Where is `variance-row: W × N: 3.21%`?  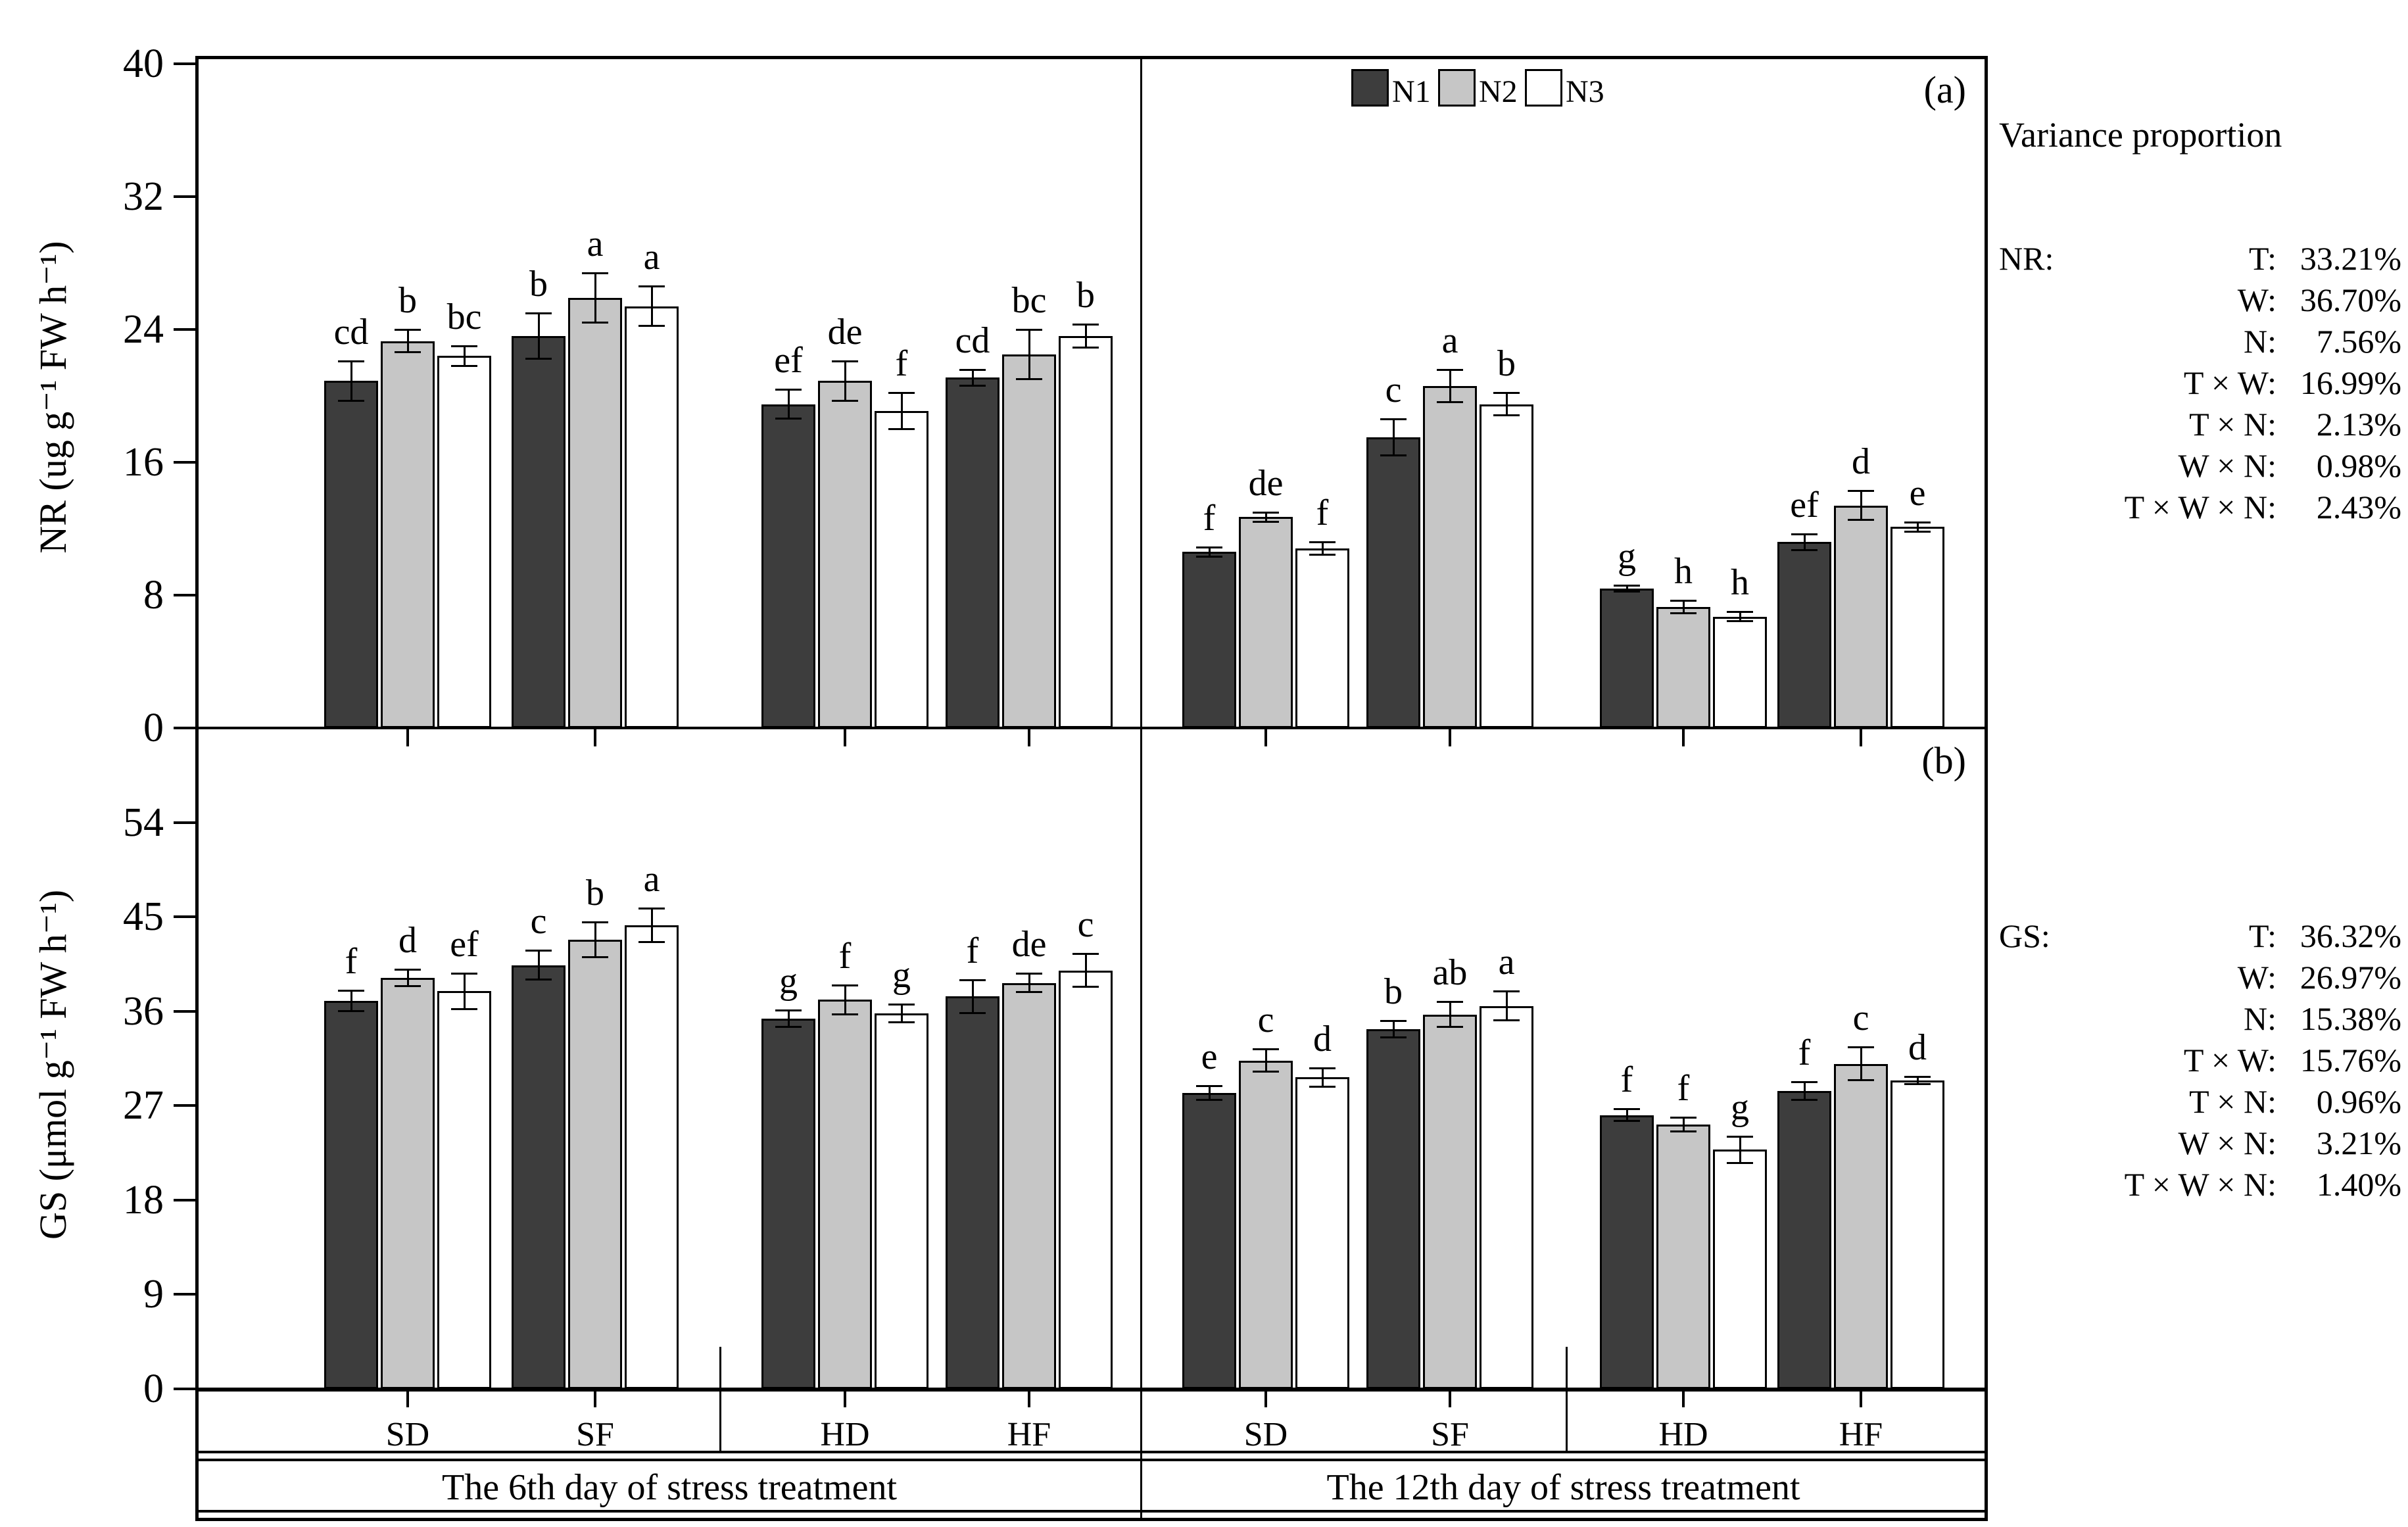 variance-row: W × N: 3.21% is located at coordinates (2200, 1143).